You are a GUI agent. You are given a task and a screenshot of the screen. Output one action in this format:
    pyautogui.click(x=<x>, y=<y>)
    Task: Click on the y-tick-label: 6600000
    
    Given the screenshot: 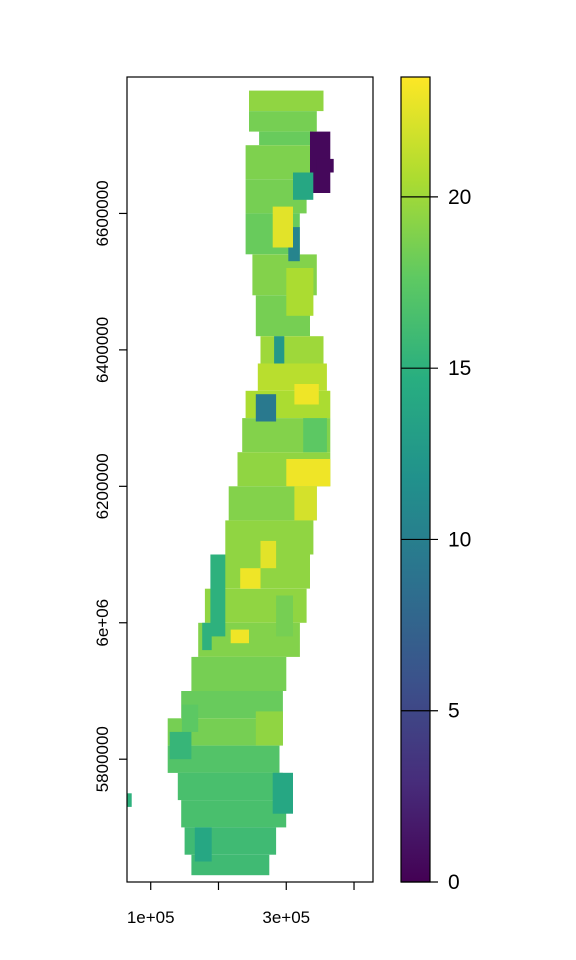 What is the action you would take?
    pyautogui.click(x=102, y=213)
    